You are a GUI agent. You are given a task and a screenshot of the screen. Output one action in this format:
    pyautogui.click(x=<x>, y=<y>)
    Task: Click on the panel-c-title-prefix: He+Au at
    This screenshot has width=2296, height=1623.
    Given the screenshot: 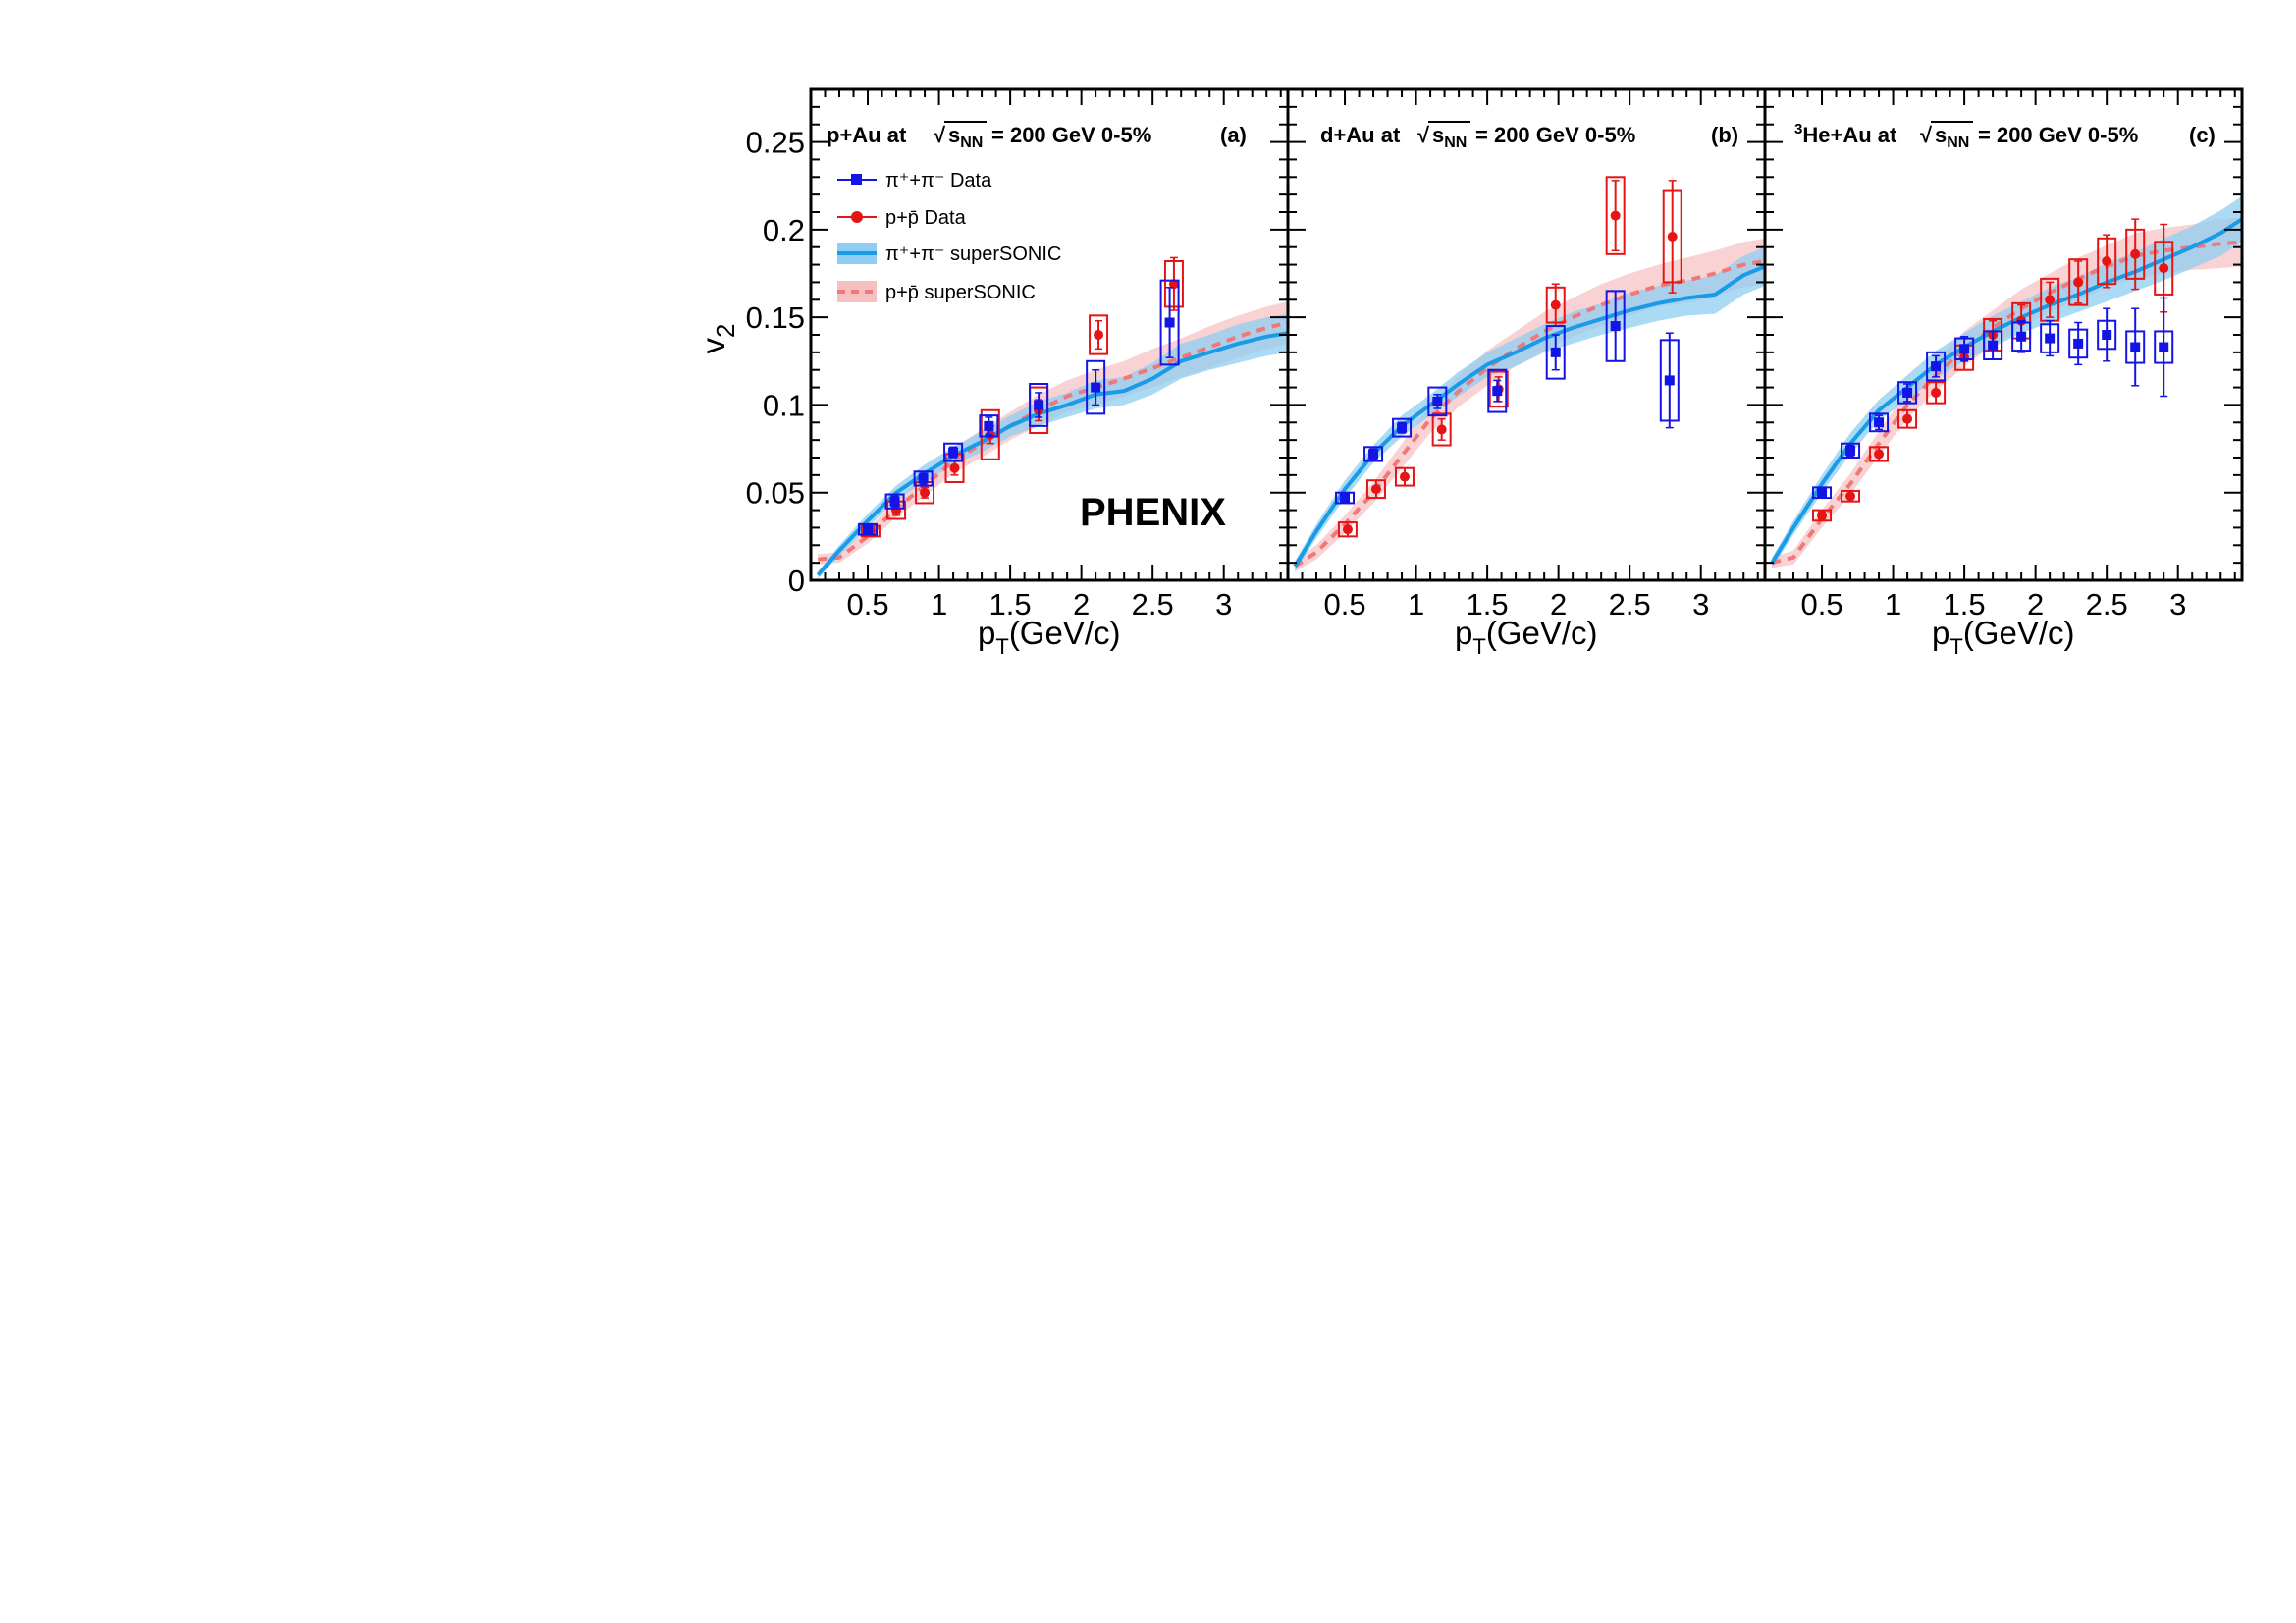 What is the action you would take?
    pyautogui.click(x=1850, y=135)
    